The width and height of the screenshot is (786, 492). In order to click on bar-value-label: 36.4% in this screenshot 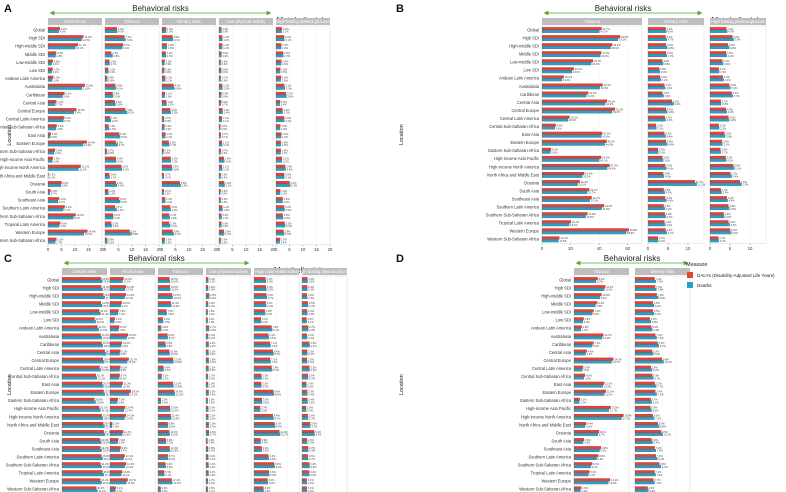, I will do `click(108, 419)`.